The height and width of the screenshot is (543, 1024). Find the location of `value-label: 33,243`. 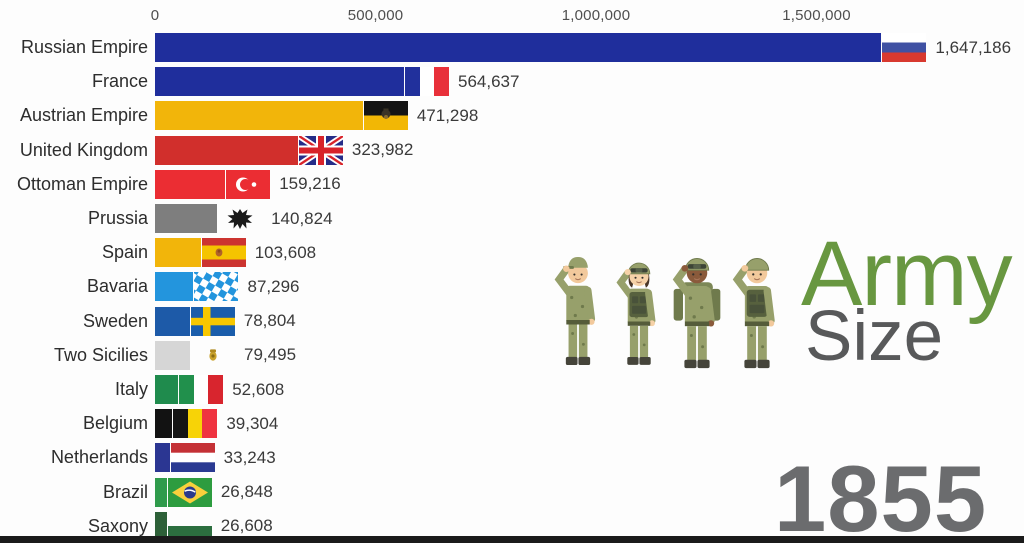

value-label: 33,243 is located at coordinates (249, 457).